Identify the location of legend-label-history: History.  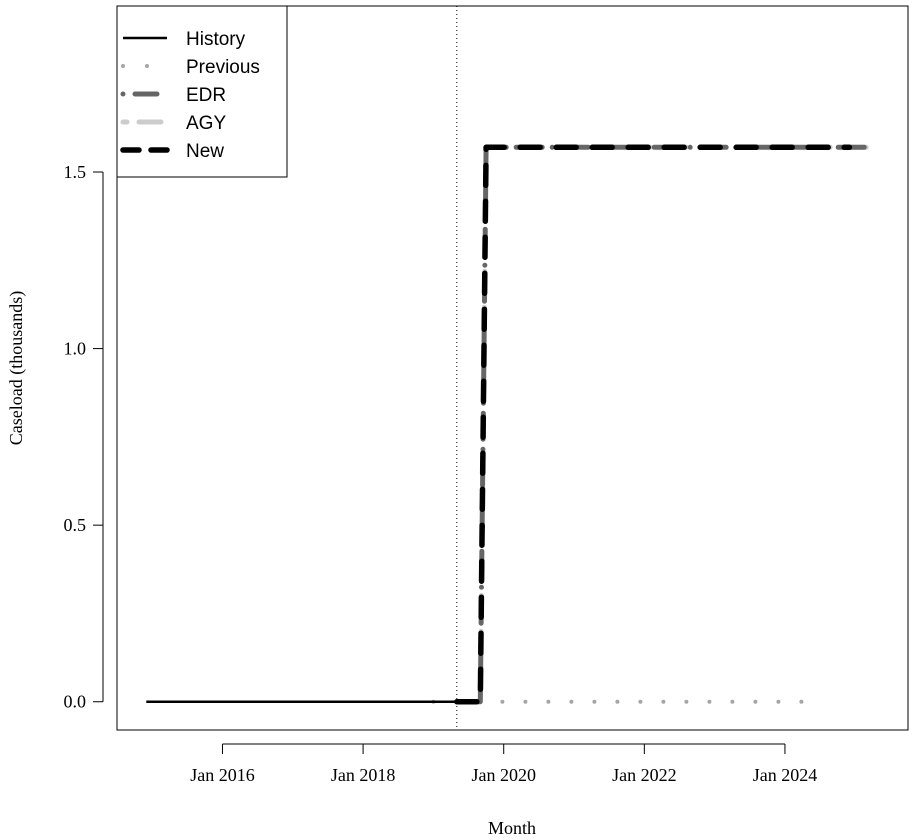
(216, 39).